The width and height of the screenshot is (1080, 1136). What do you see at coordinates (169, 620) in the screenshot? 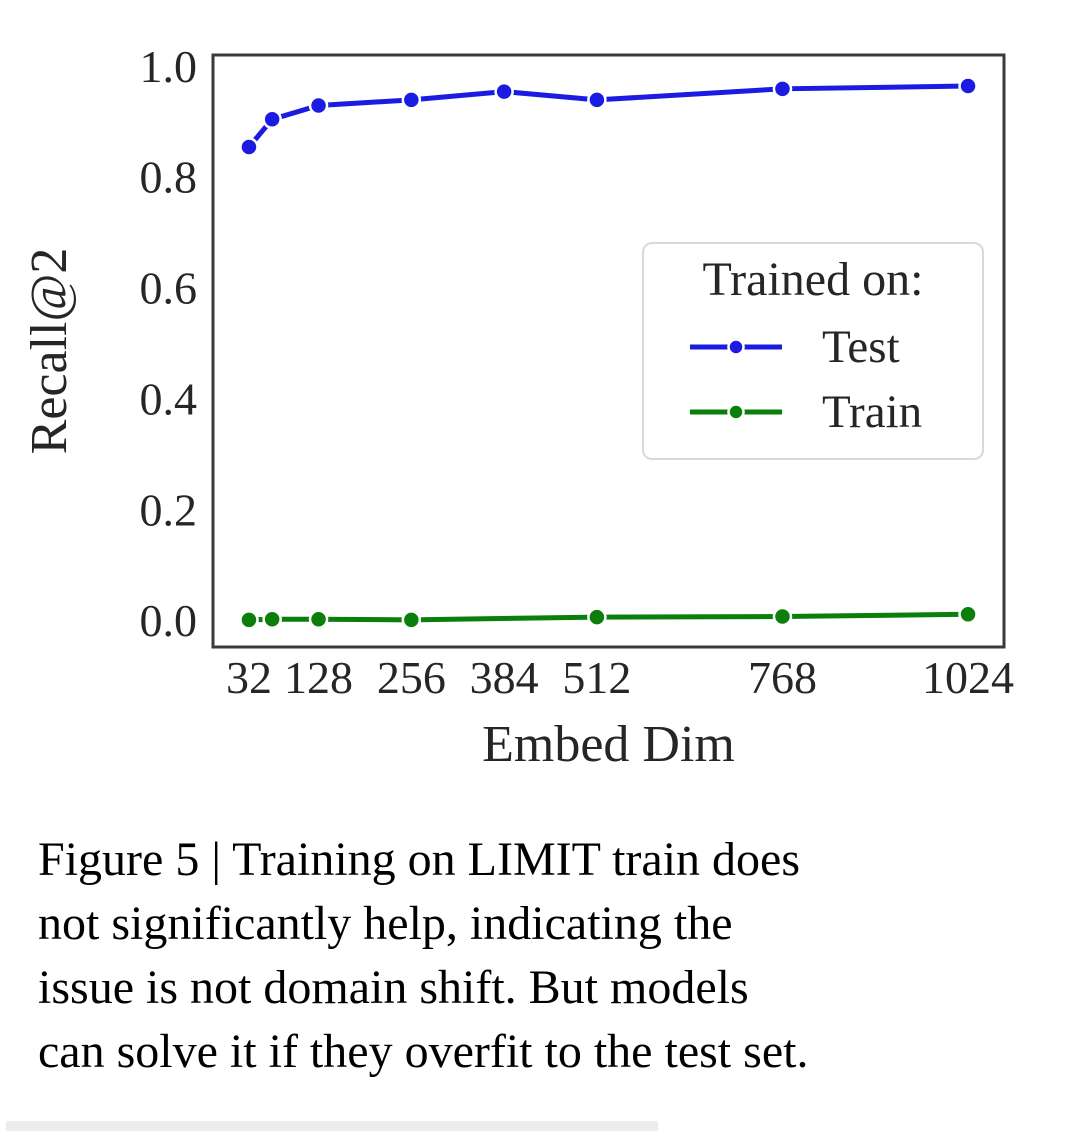
I see `y-tick-label: 0.0` at bounding box center [169, 620].